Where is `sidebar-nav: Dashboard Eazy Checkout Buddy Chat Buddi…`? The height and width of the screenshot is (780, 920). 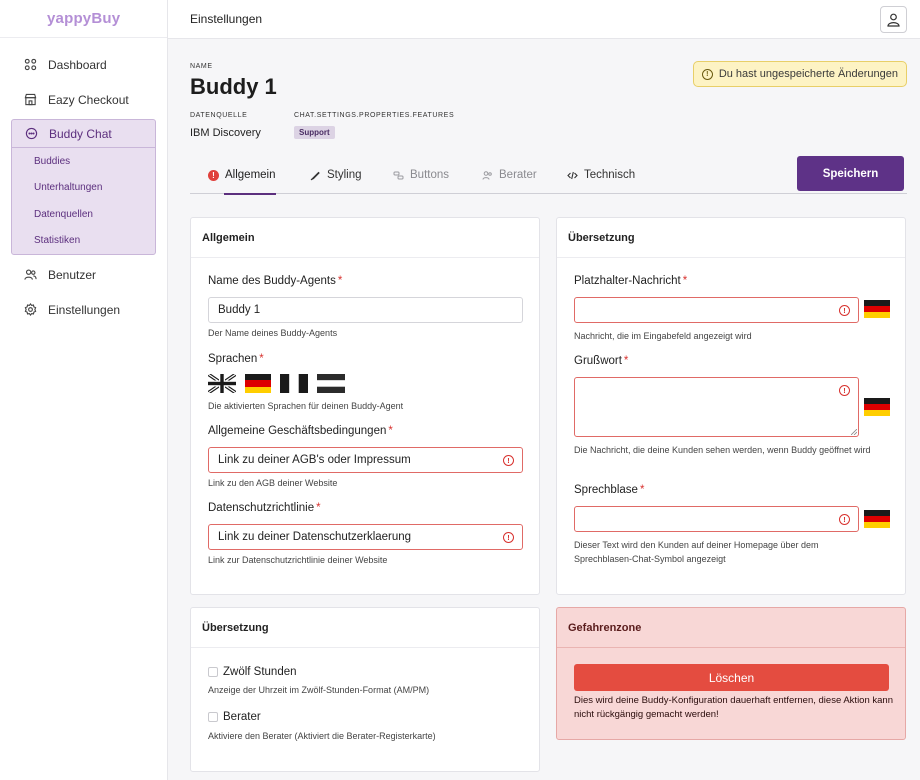
sidebar-nav: Dashboard Eazy Checkout Buddy Chat Buddi… is located at coordinates (83, 182).